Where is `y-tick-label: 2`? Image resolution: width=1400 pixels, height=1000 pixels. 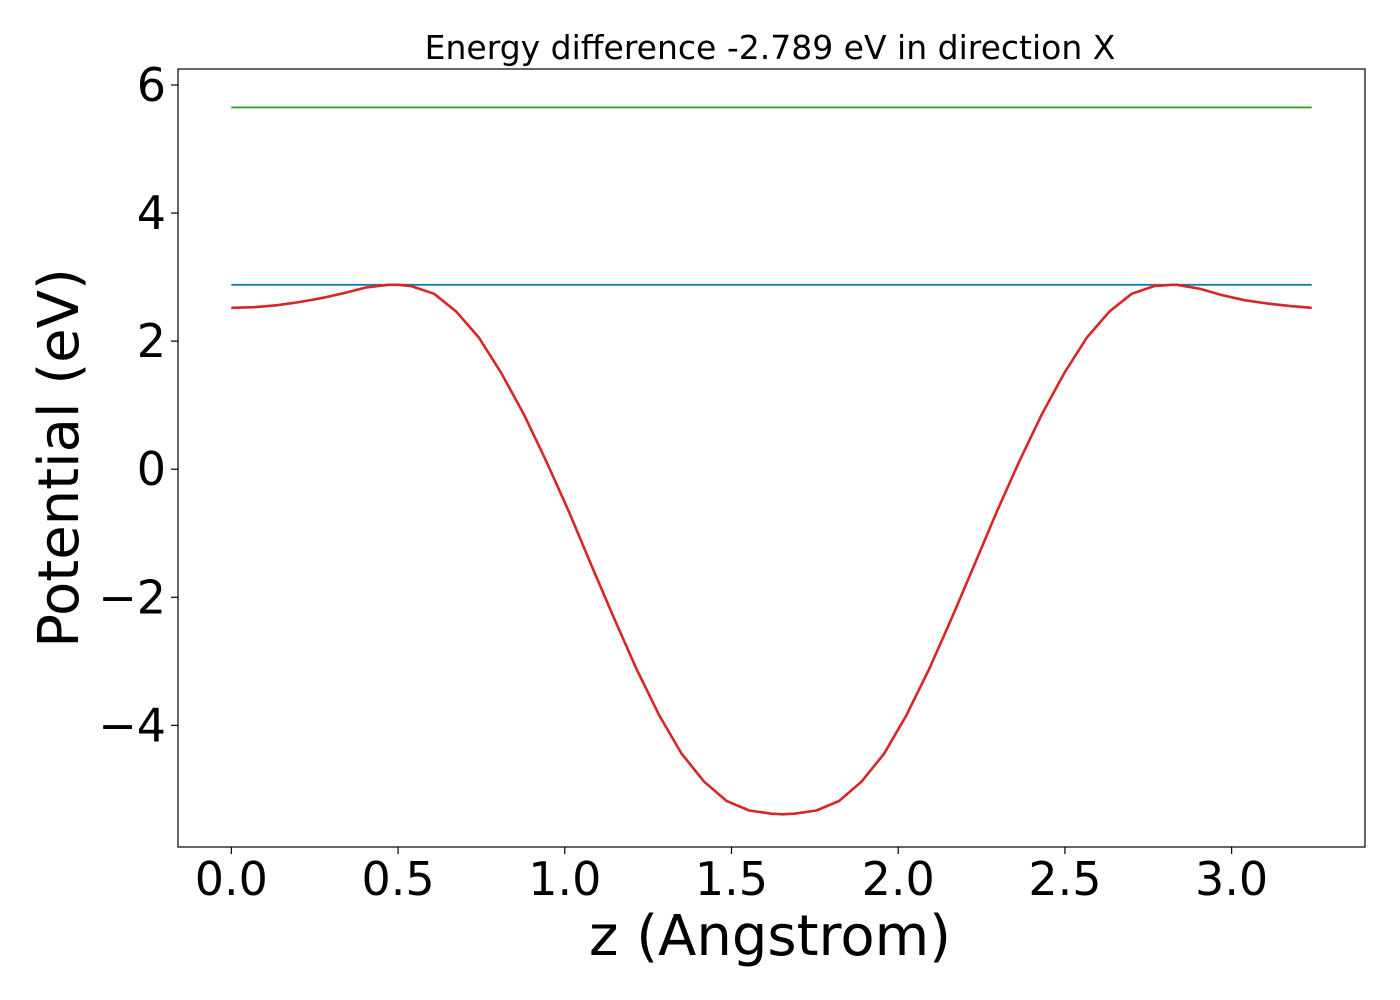 y-tick-label: 2 is located at coordinates (151, 341).